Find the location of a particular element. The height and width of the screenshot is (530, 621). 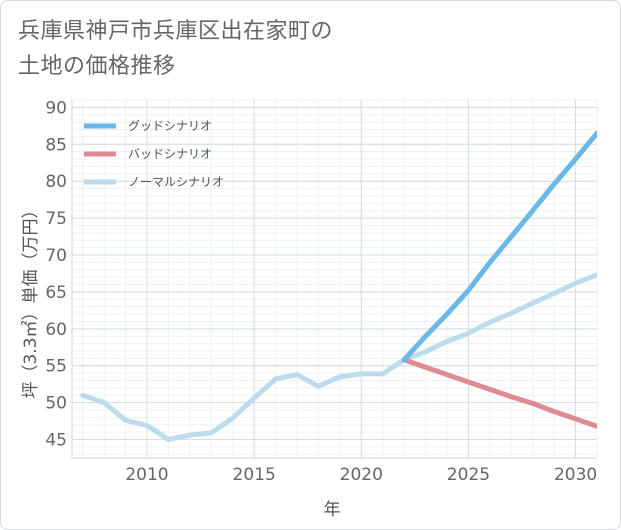

y-tick-label: 90 is located at coordinates (56, 108).